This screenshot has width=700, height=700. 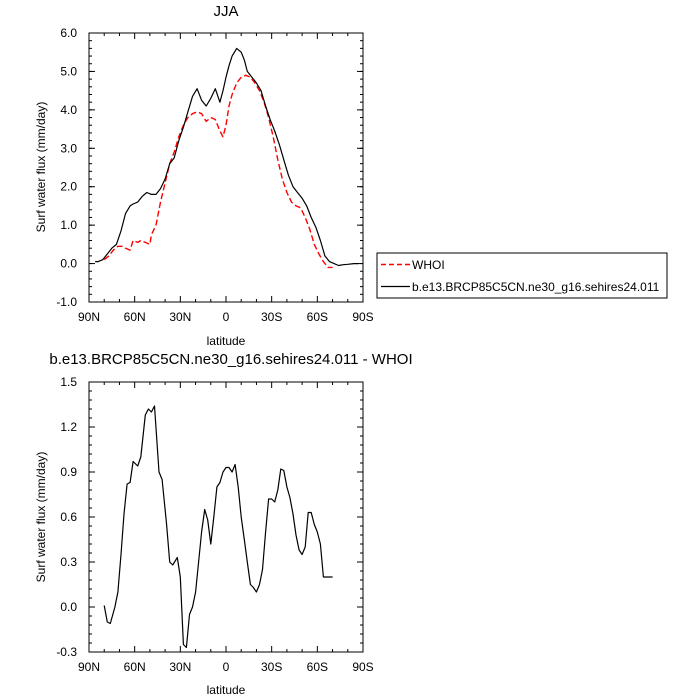 I want to click on top-y-tick-label: 2.0, so click(x=68, y=187).